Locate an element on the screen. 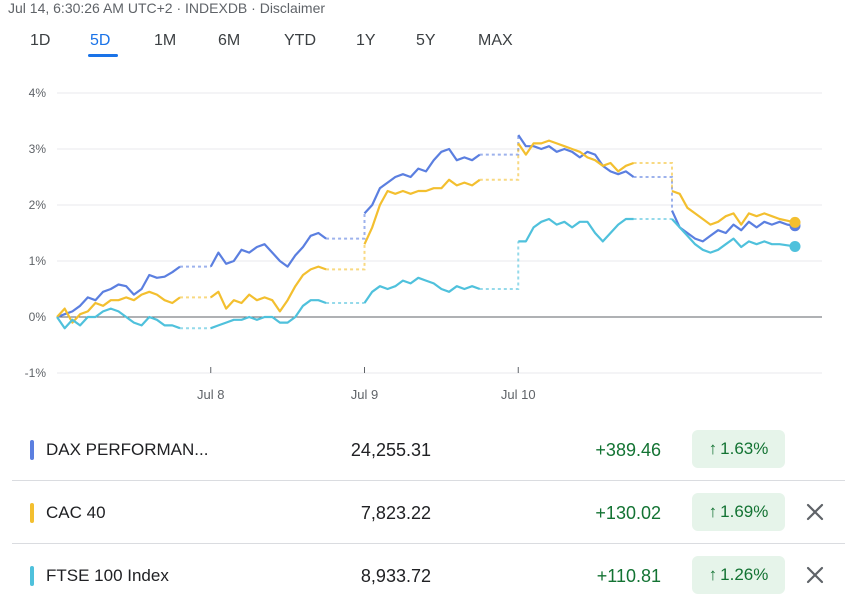 The height and width of the screenshot is (606, 849). tab-max: MAX is located at coordinates (495, 40).